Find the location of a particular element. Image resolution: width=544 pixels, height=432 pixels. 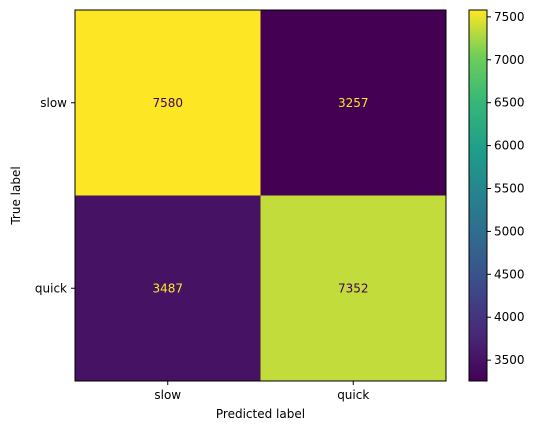

colorbar-gradient is located at coordinates (478, 195).